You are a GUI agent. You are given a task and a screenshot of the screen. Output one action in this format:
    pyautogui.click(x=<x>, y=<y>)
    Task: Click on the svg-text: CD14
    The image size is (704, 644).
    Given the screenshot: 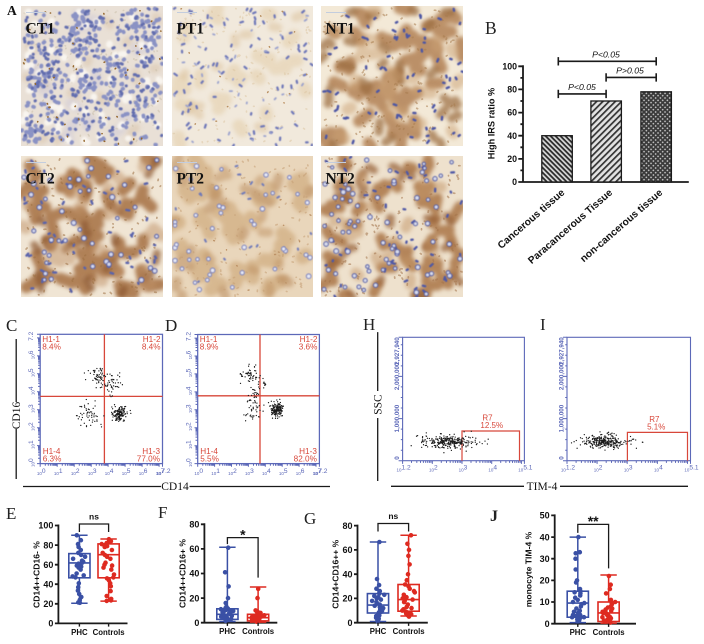 What is the action you would take?
    pyautogui.click(x=175, y=487)
    